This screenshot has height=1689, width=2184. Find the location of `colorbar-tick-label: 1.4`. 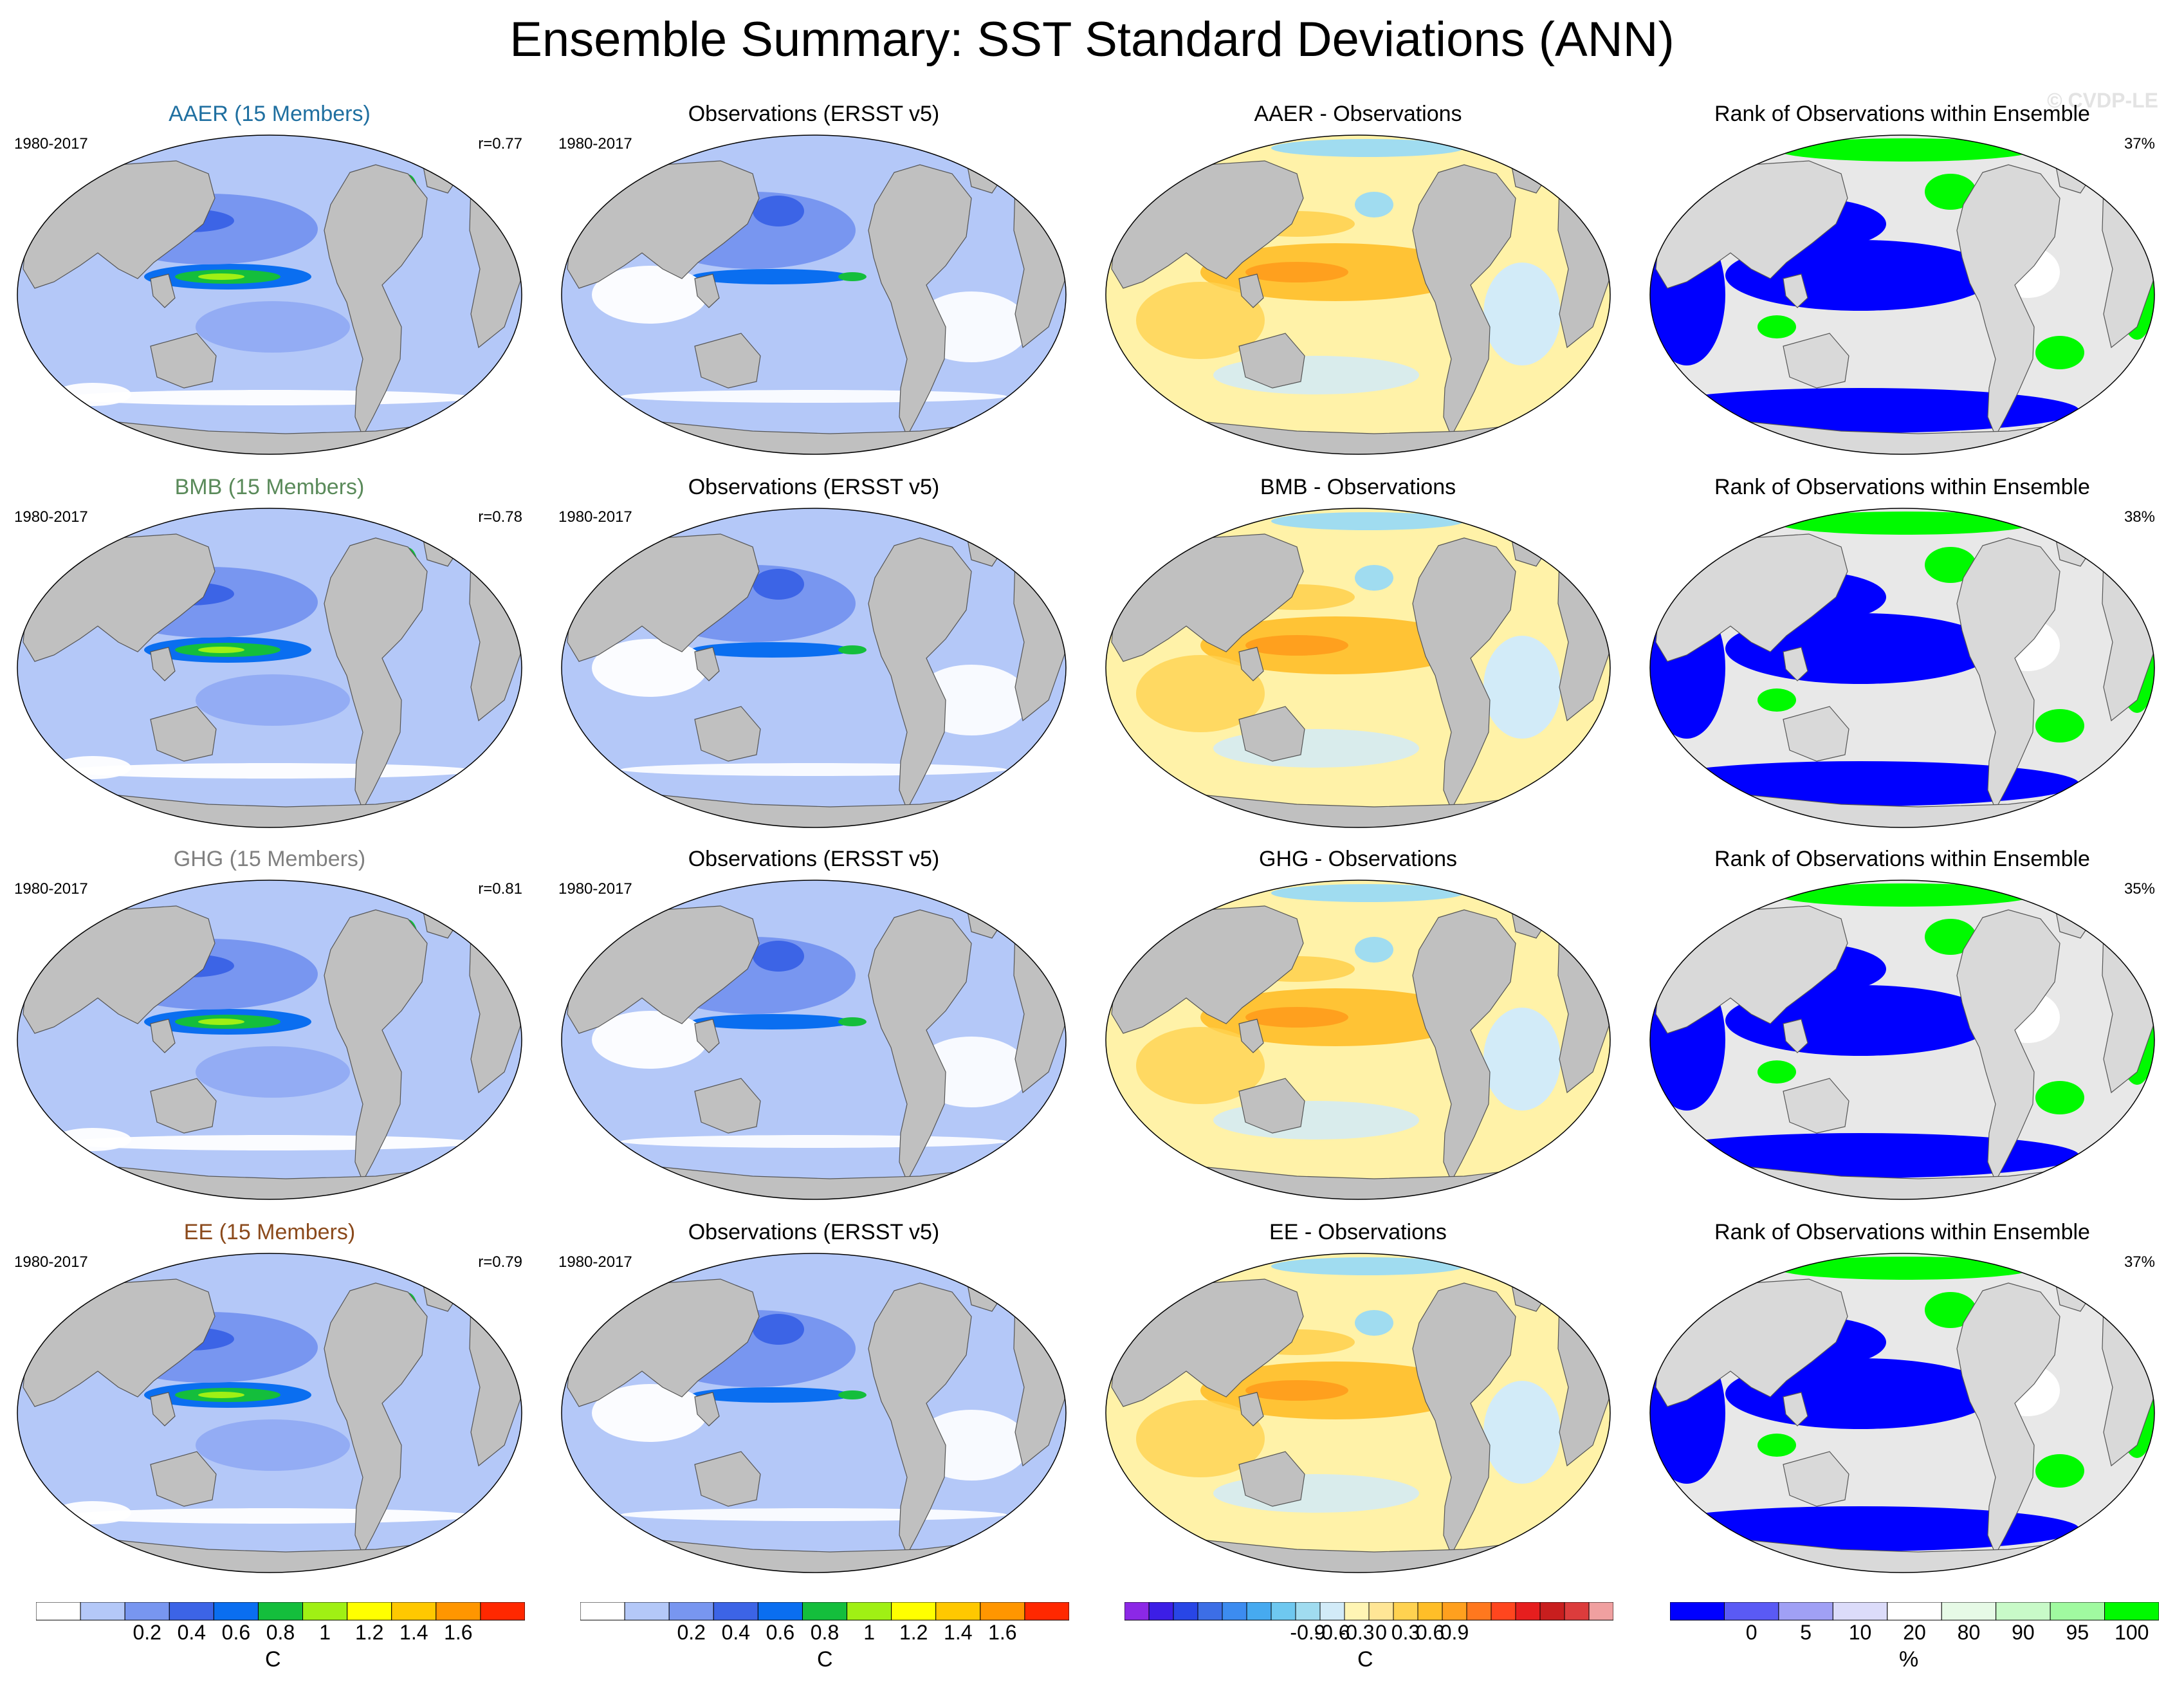

colorbar-tick-label: 1.4 is located at coordinates (414, 1631).